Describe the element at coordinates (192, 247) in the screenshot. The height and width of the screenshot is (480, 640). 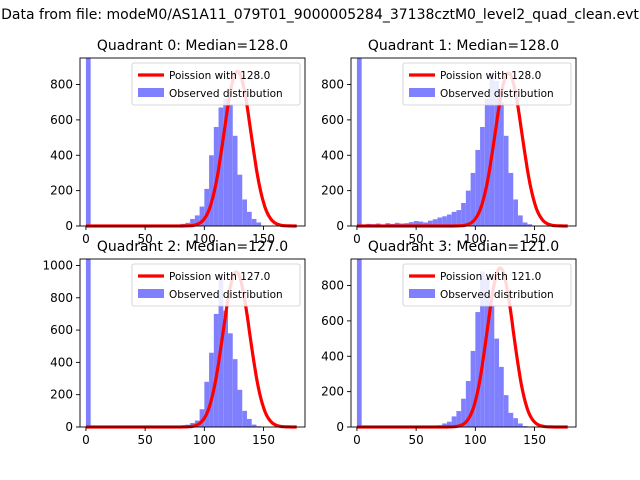
I see `panel-title: Quadrant 2: Median=127.0` at that location.